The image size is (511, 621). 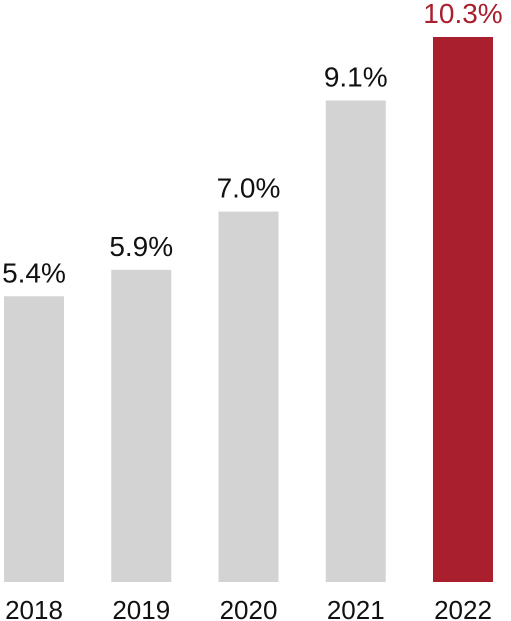 I want to click on value-label-2021: 9.1%, so click(x=356, y=77).